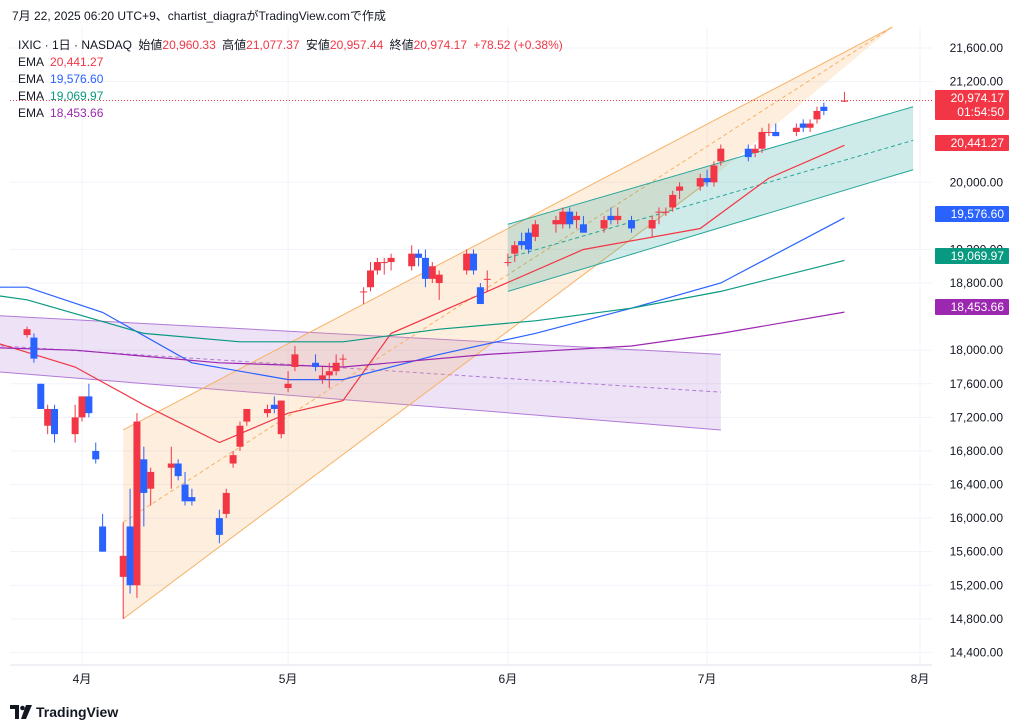 Image resolution: width=1024 pixels, height=728 pixels. Describe the element at coordinates (77, 113) in the screenshot. I see `ema-value: 18,453.66` at that location.